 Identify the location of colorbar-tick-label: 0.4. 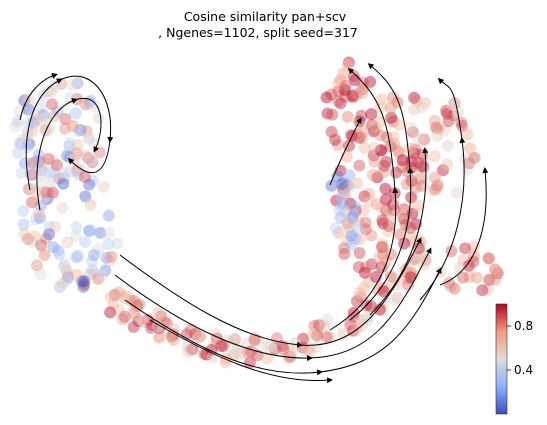
(523, 370).